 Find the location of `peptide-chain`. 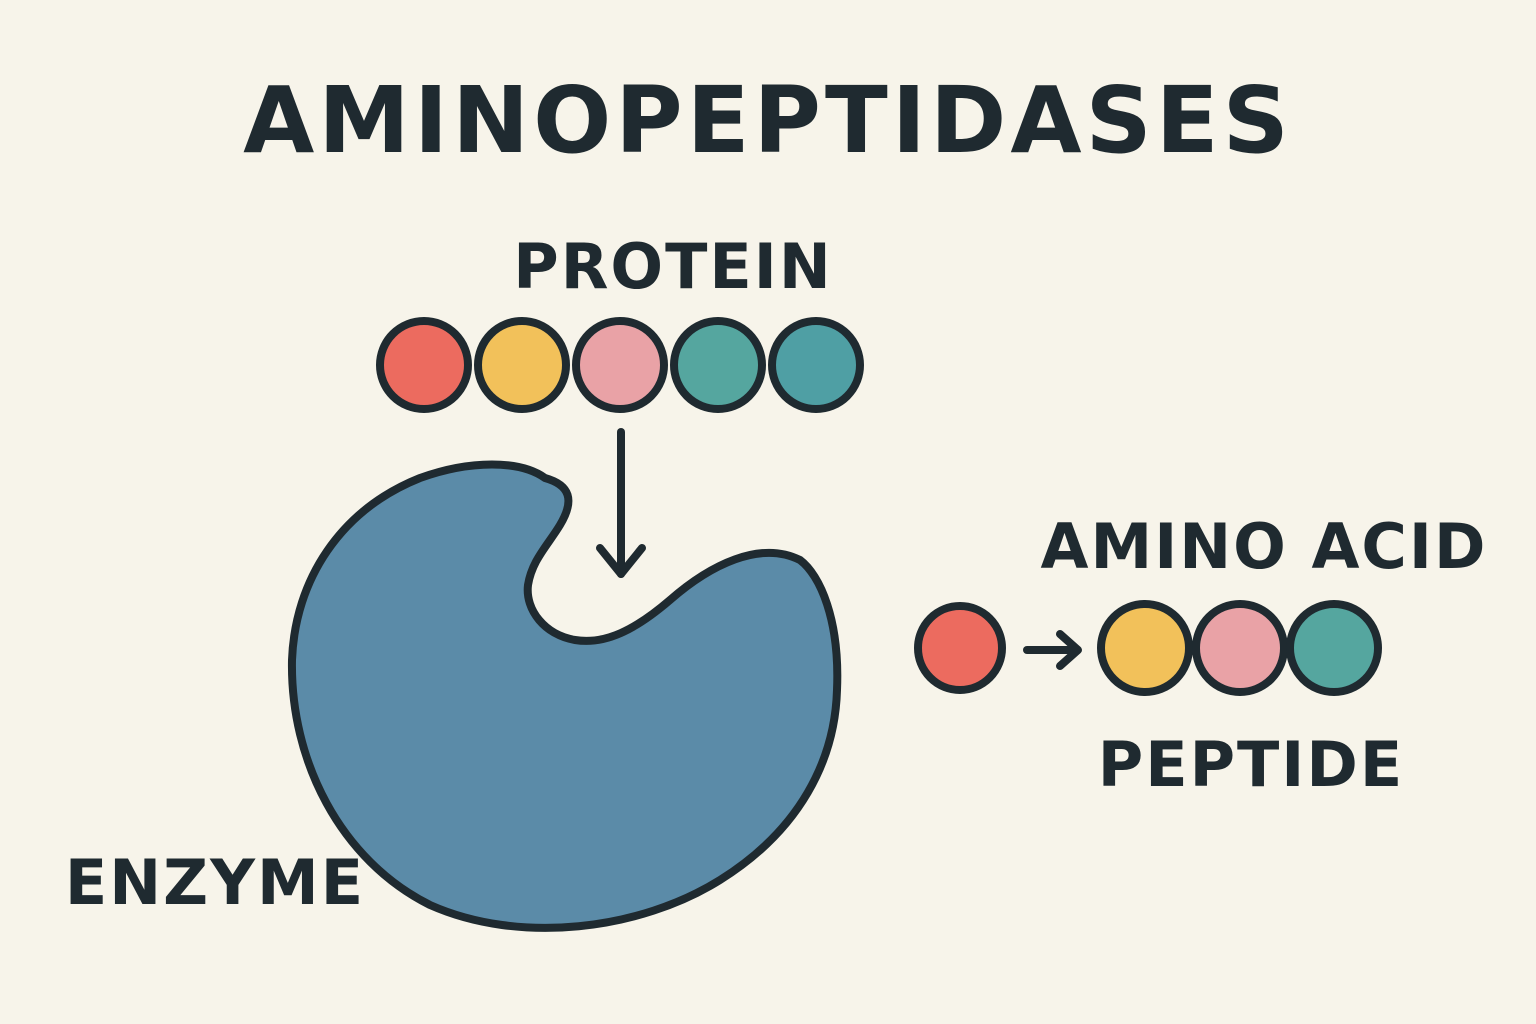

peptide-chain is located at coordinates (1239, 648).